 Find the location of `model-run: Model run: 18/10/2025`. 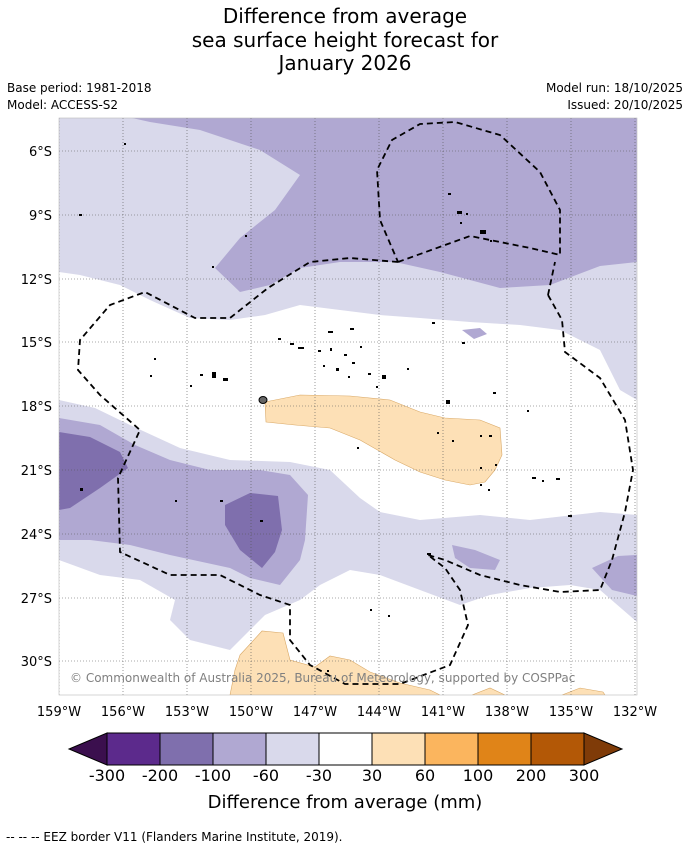

model-run: Model run: 18/10/2025 is located at coordinates (614, 88).